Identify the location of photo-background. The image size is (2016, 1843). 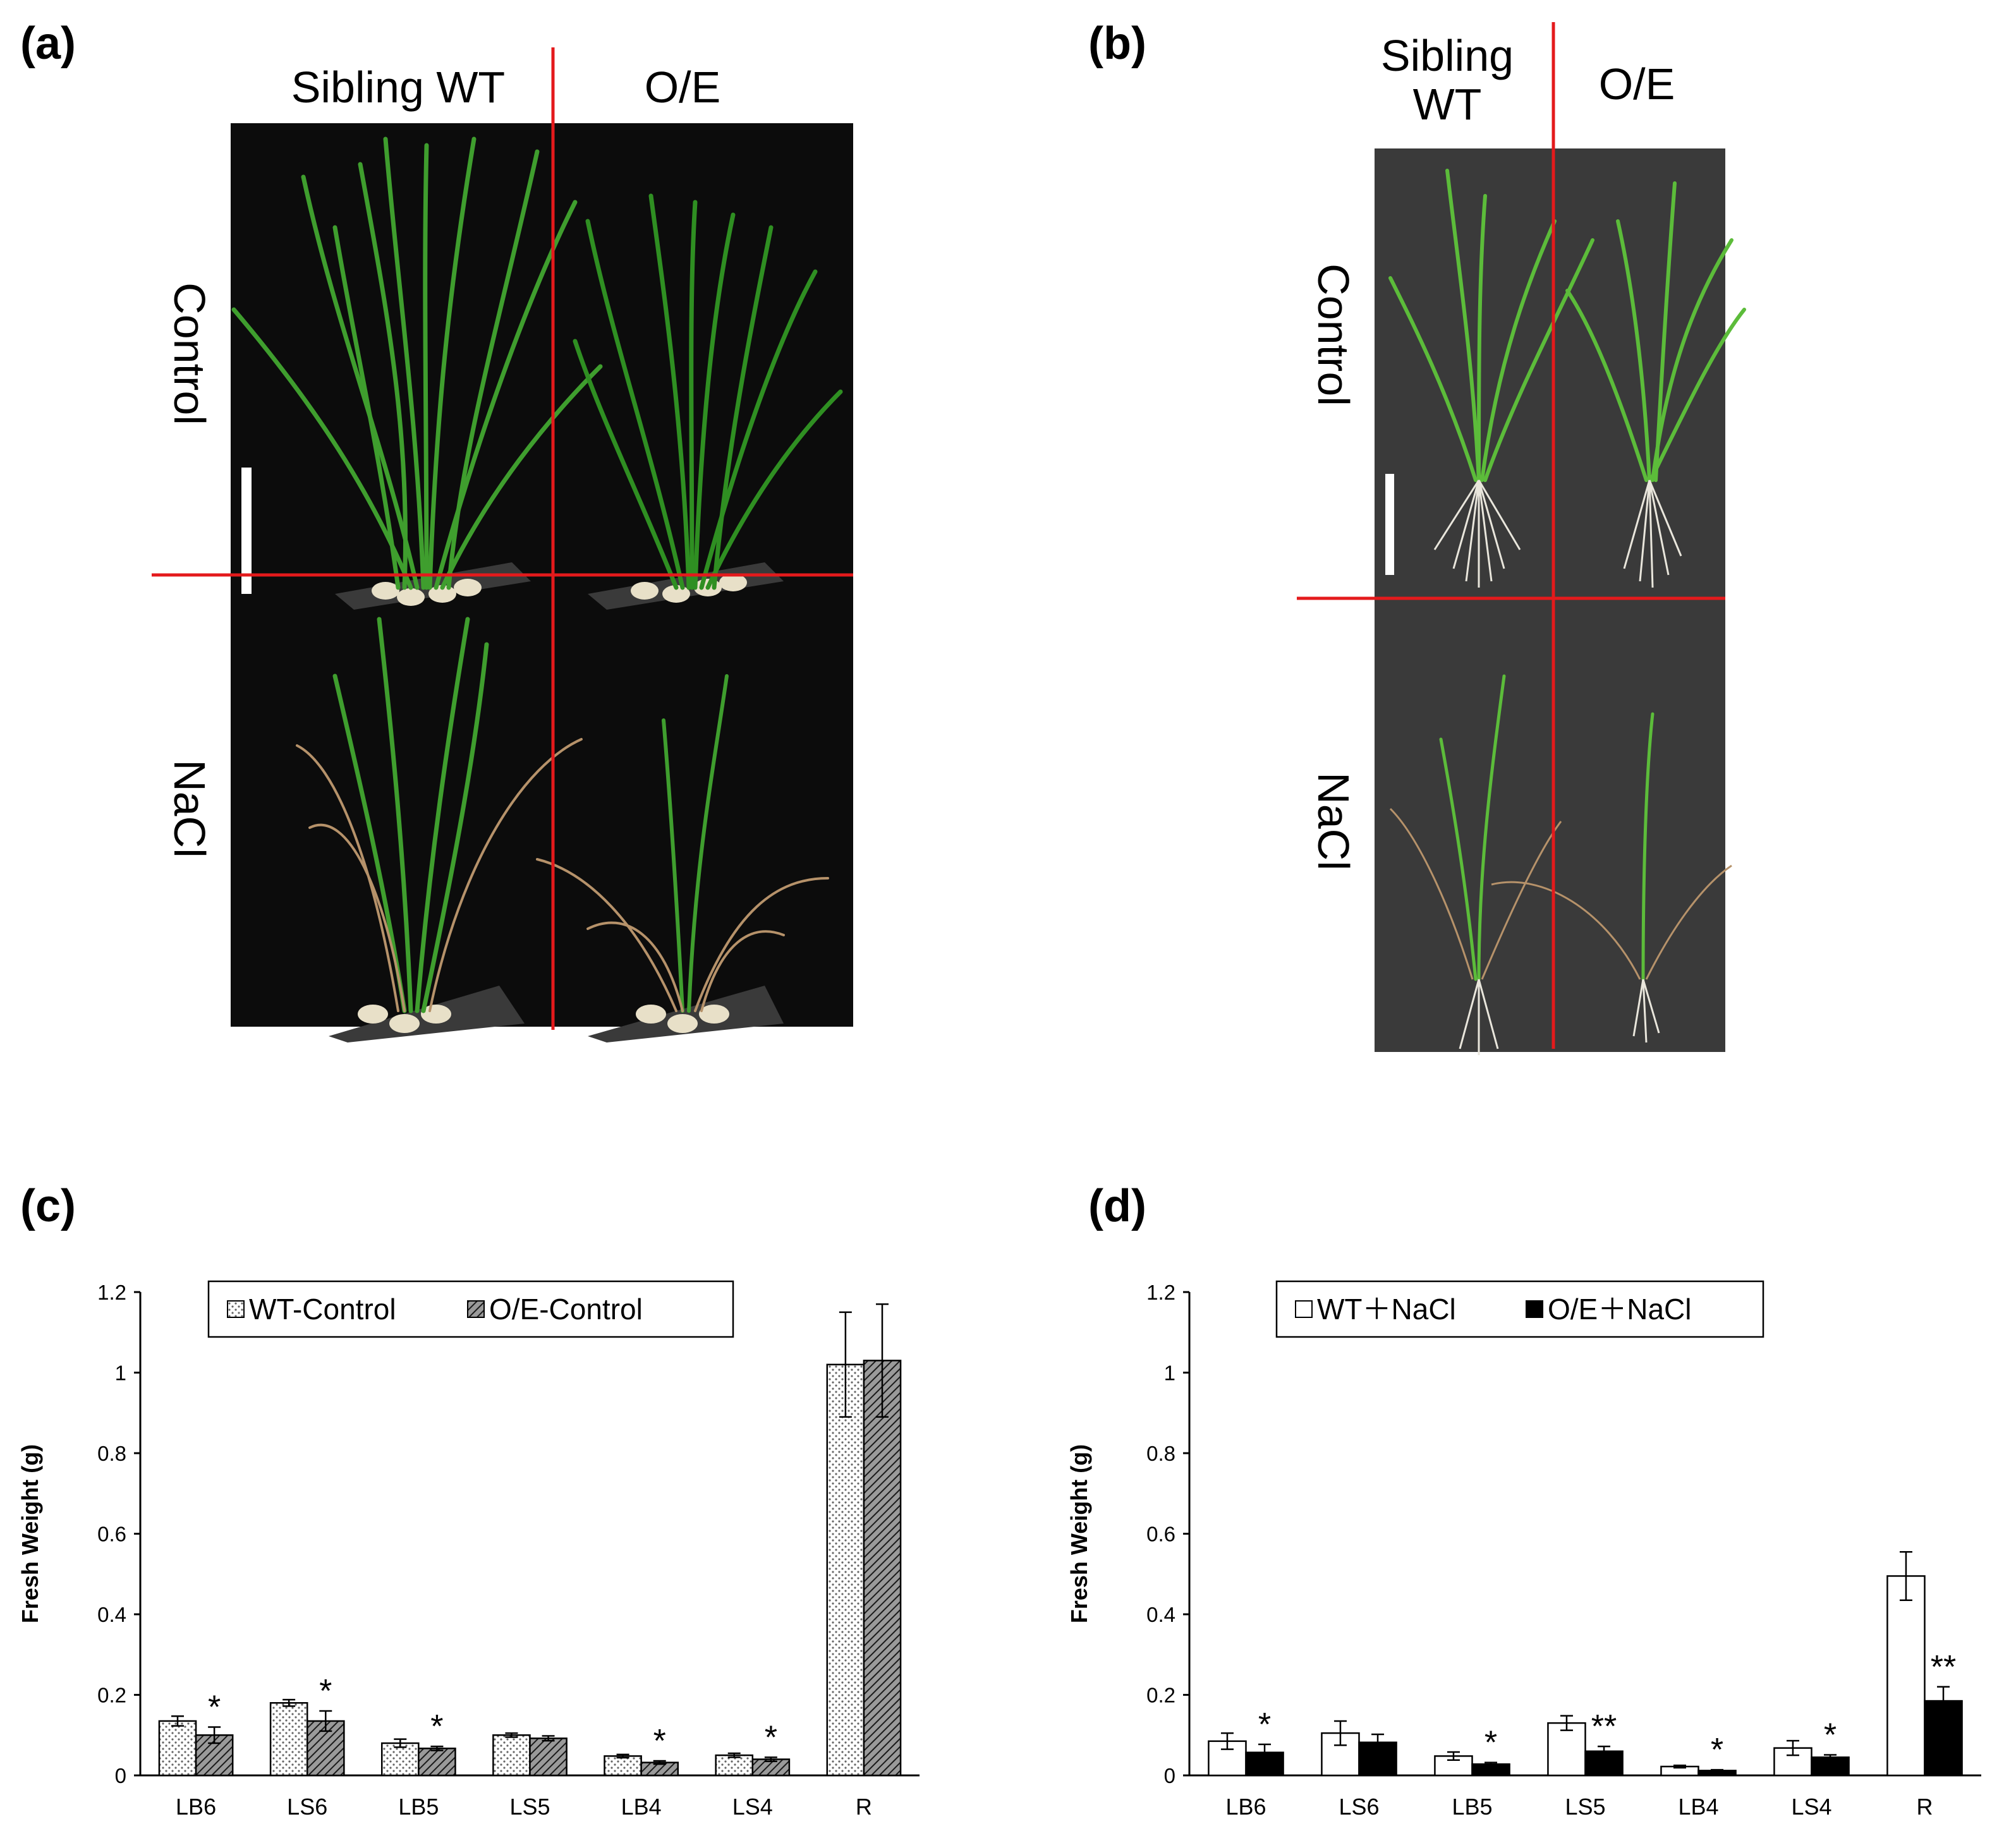
(1550, 600).